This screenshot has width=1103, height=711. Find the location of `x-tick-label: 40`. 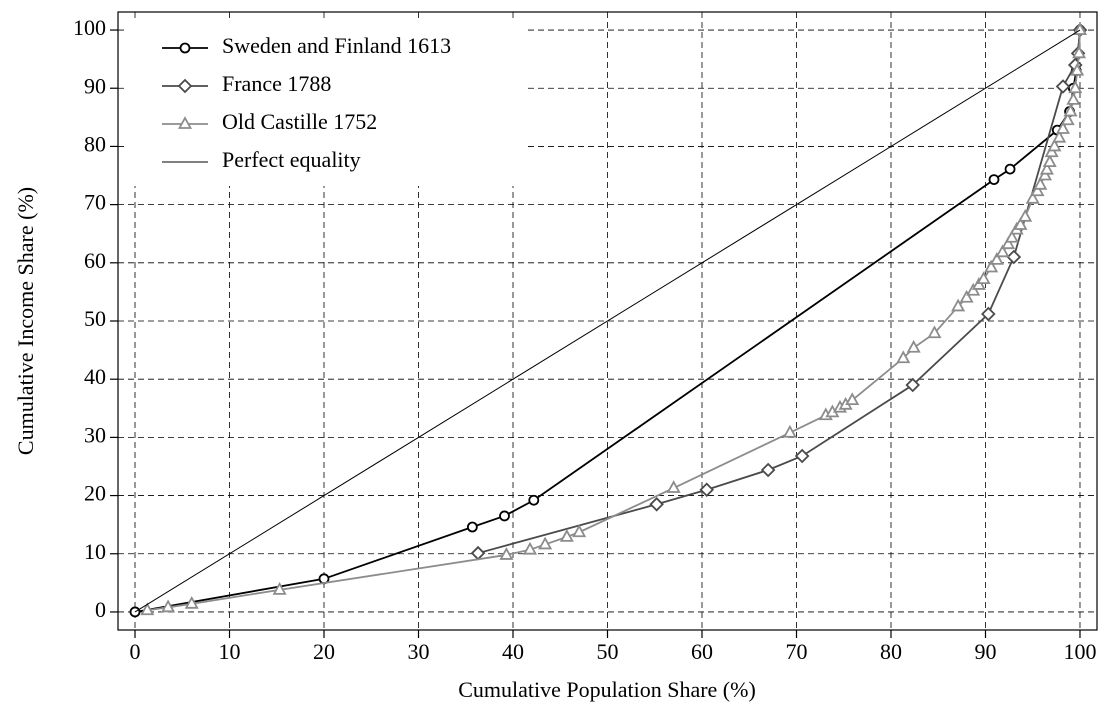

x-tick-label: 40 is located at coordinates (513, 651).